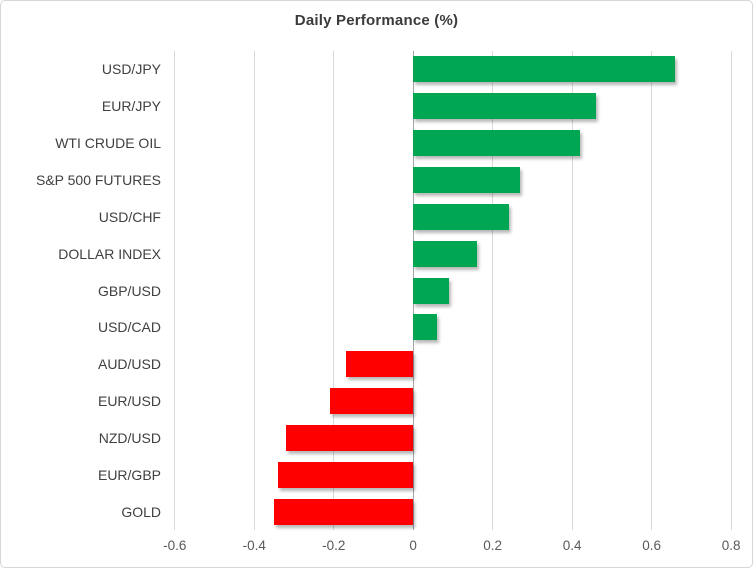 Image resolution: width=753 pixels, height=568 pixels. What do you see at coordinates (129, 327) in the screenshot?
I see `category-label-usd-cad: USD/CAD` at bounding box center [129, 327].